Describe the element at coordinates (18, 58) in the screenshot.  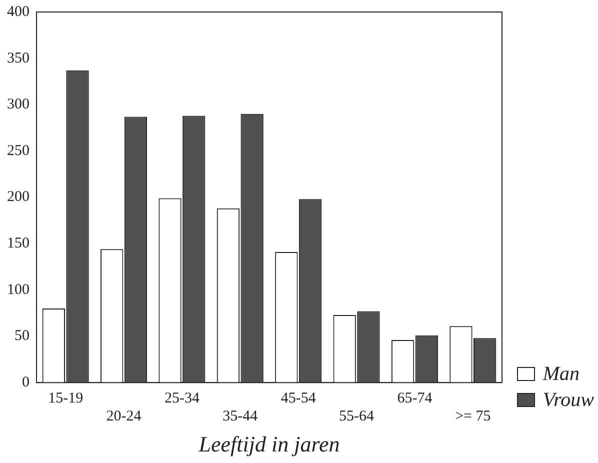
I see `y-tick-label: 350` at that location.